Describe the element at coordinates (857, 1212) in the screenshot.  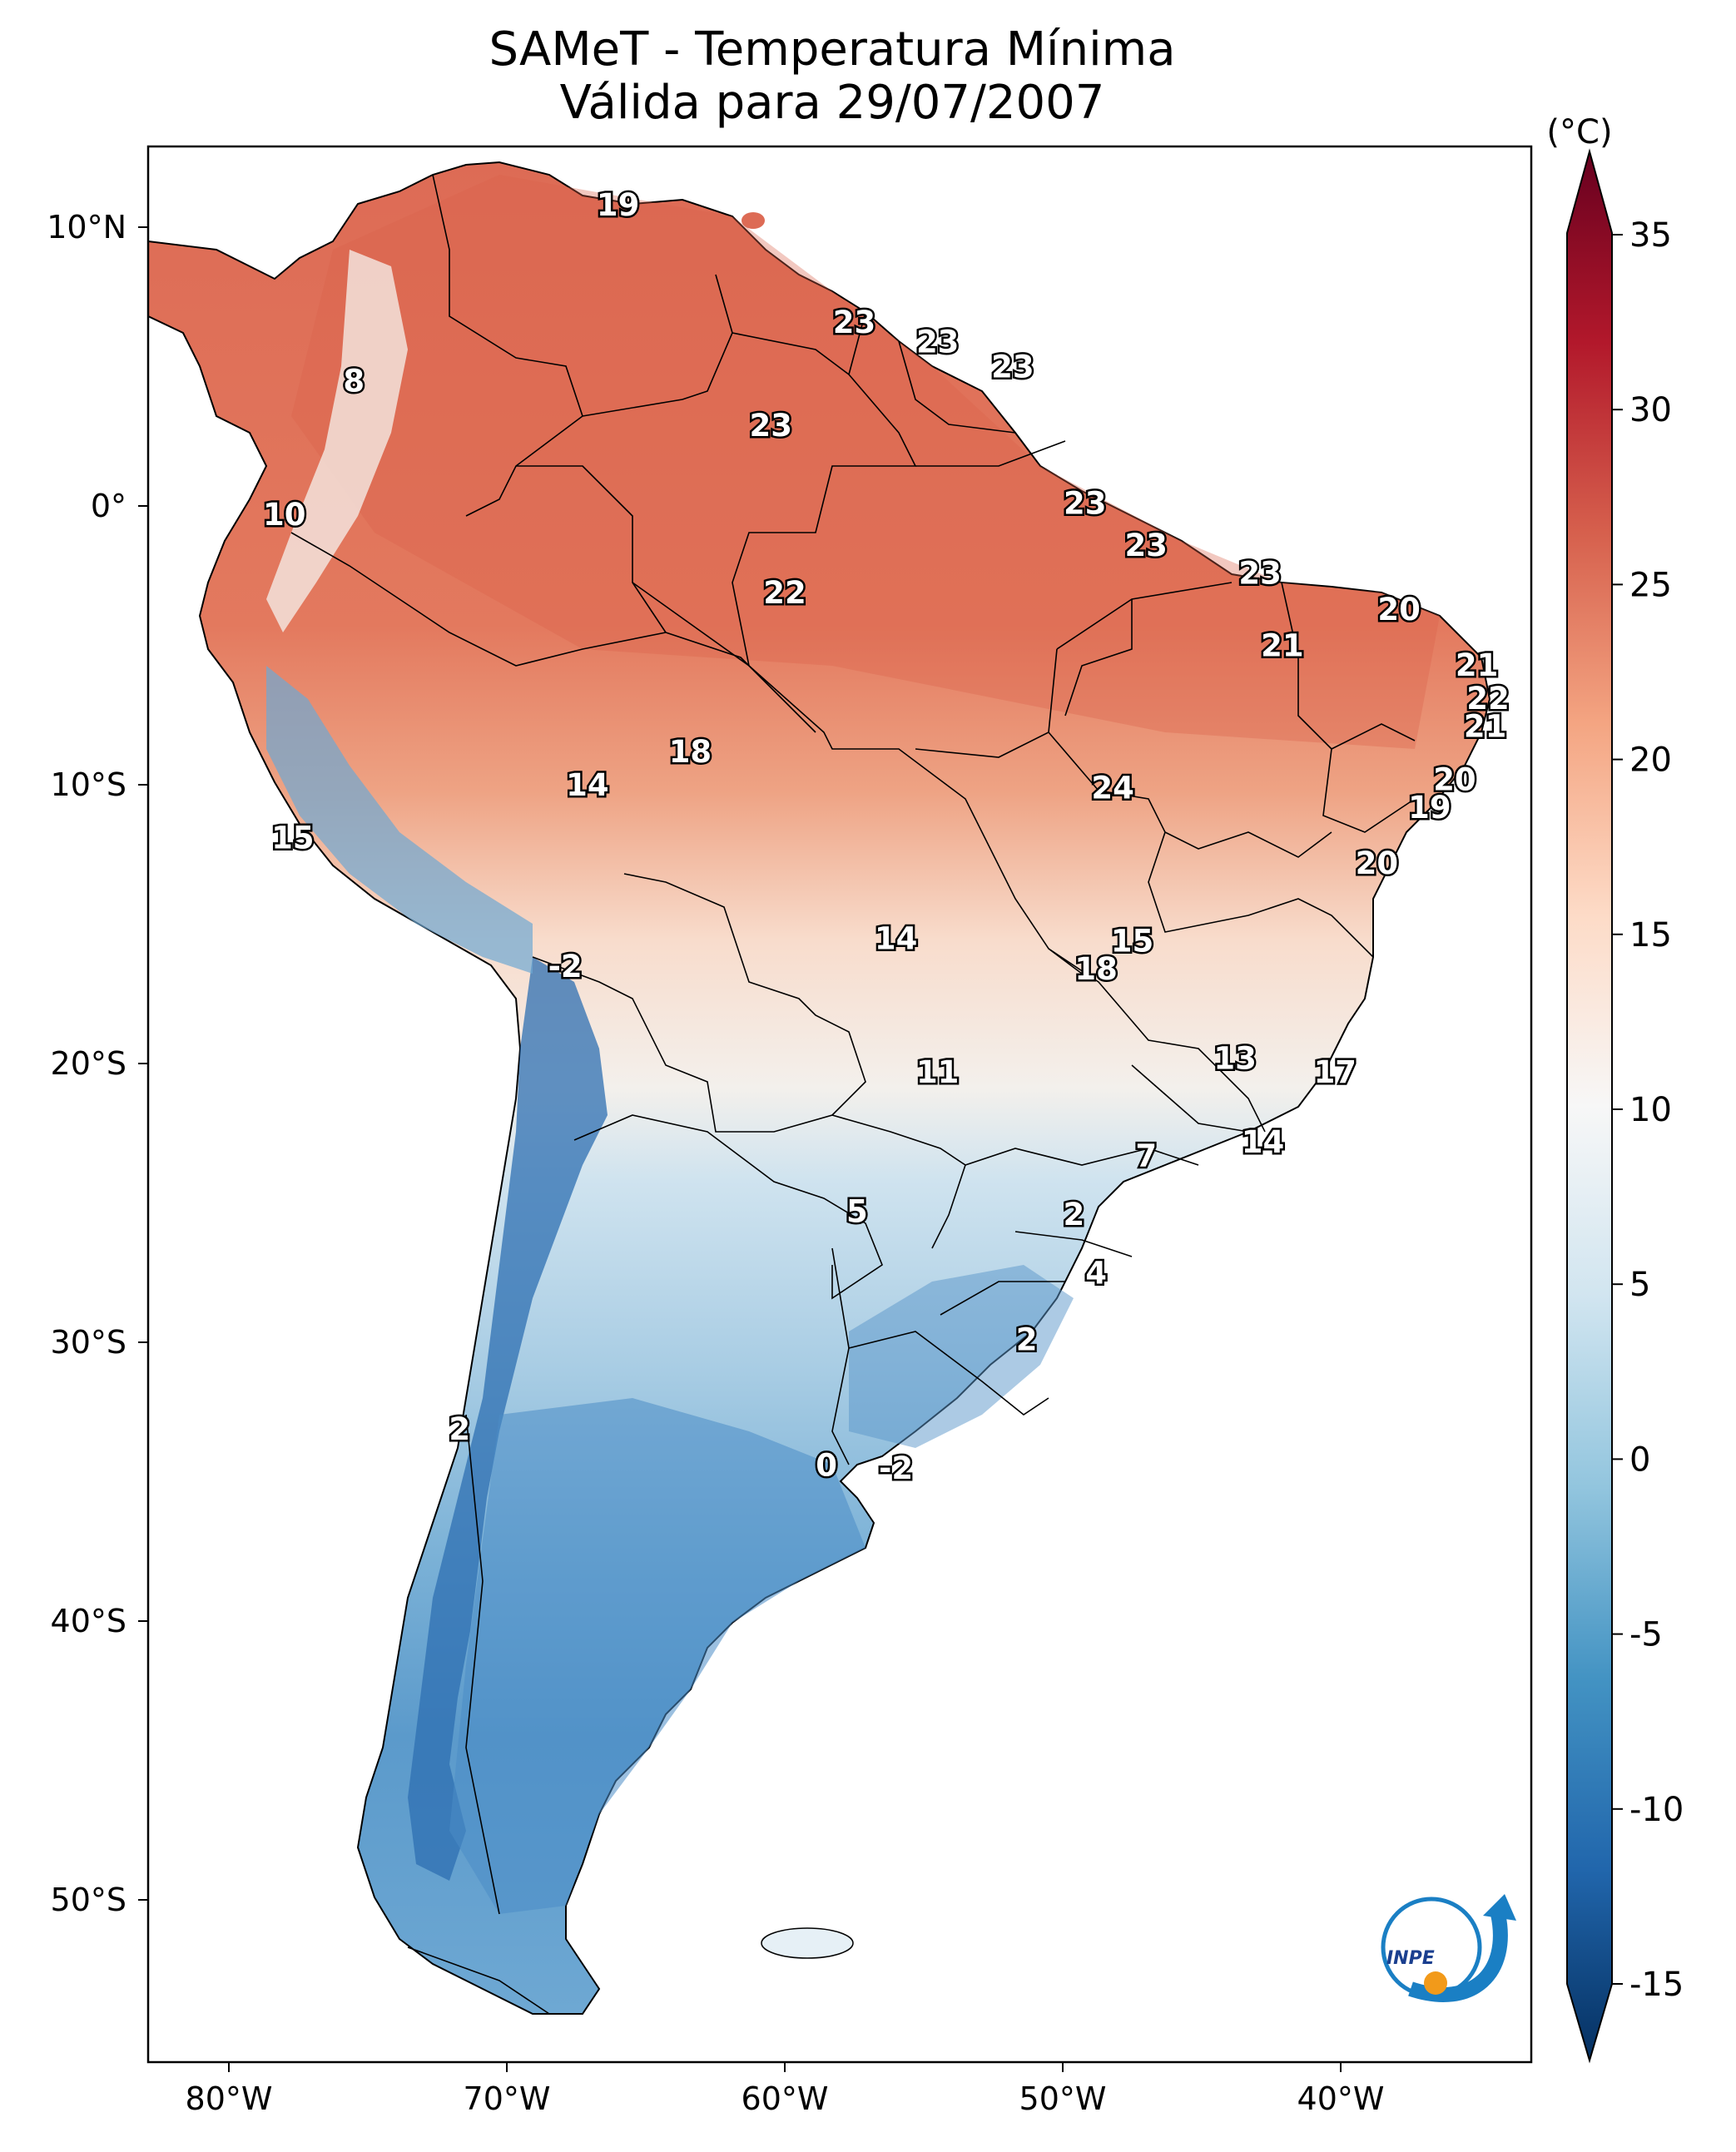
I see `temperature-value-label: 5` at that location.